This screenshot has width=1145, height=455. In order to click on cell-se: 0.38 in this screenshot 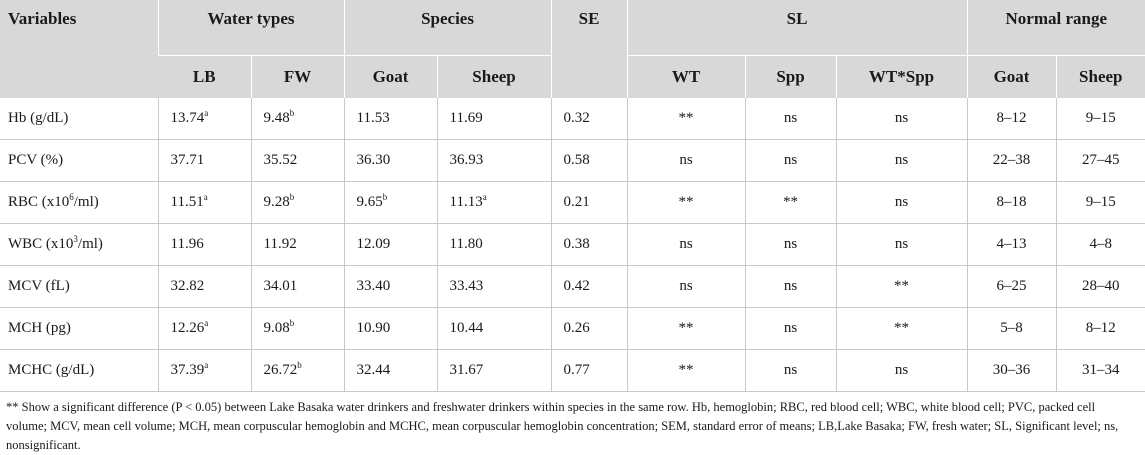, I will do `click(589, 244)`.